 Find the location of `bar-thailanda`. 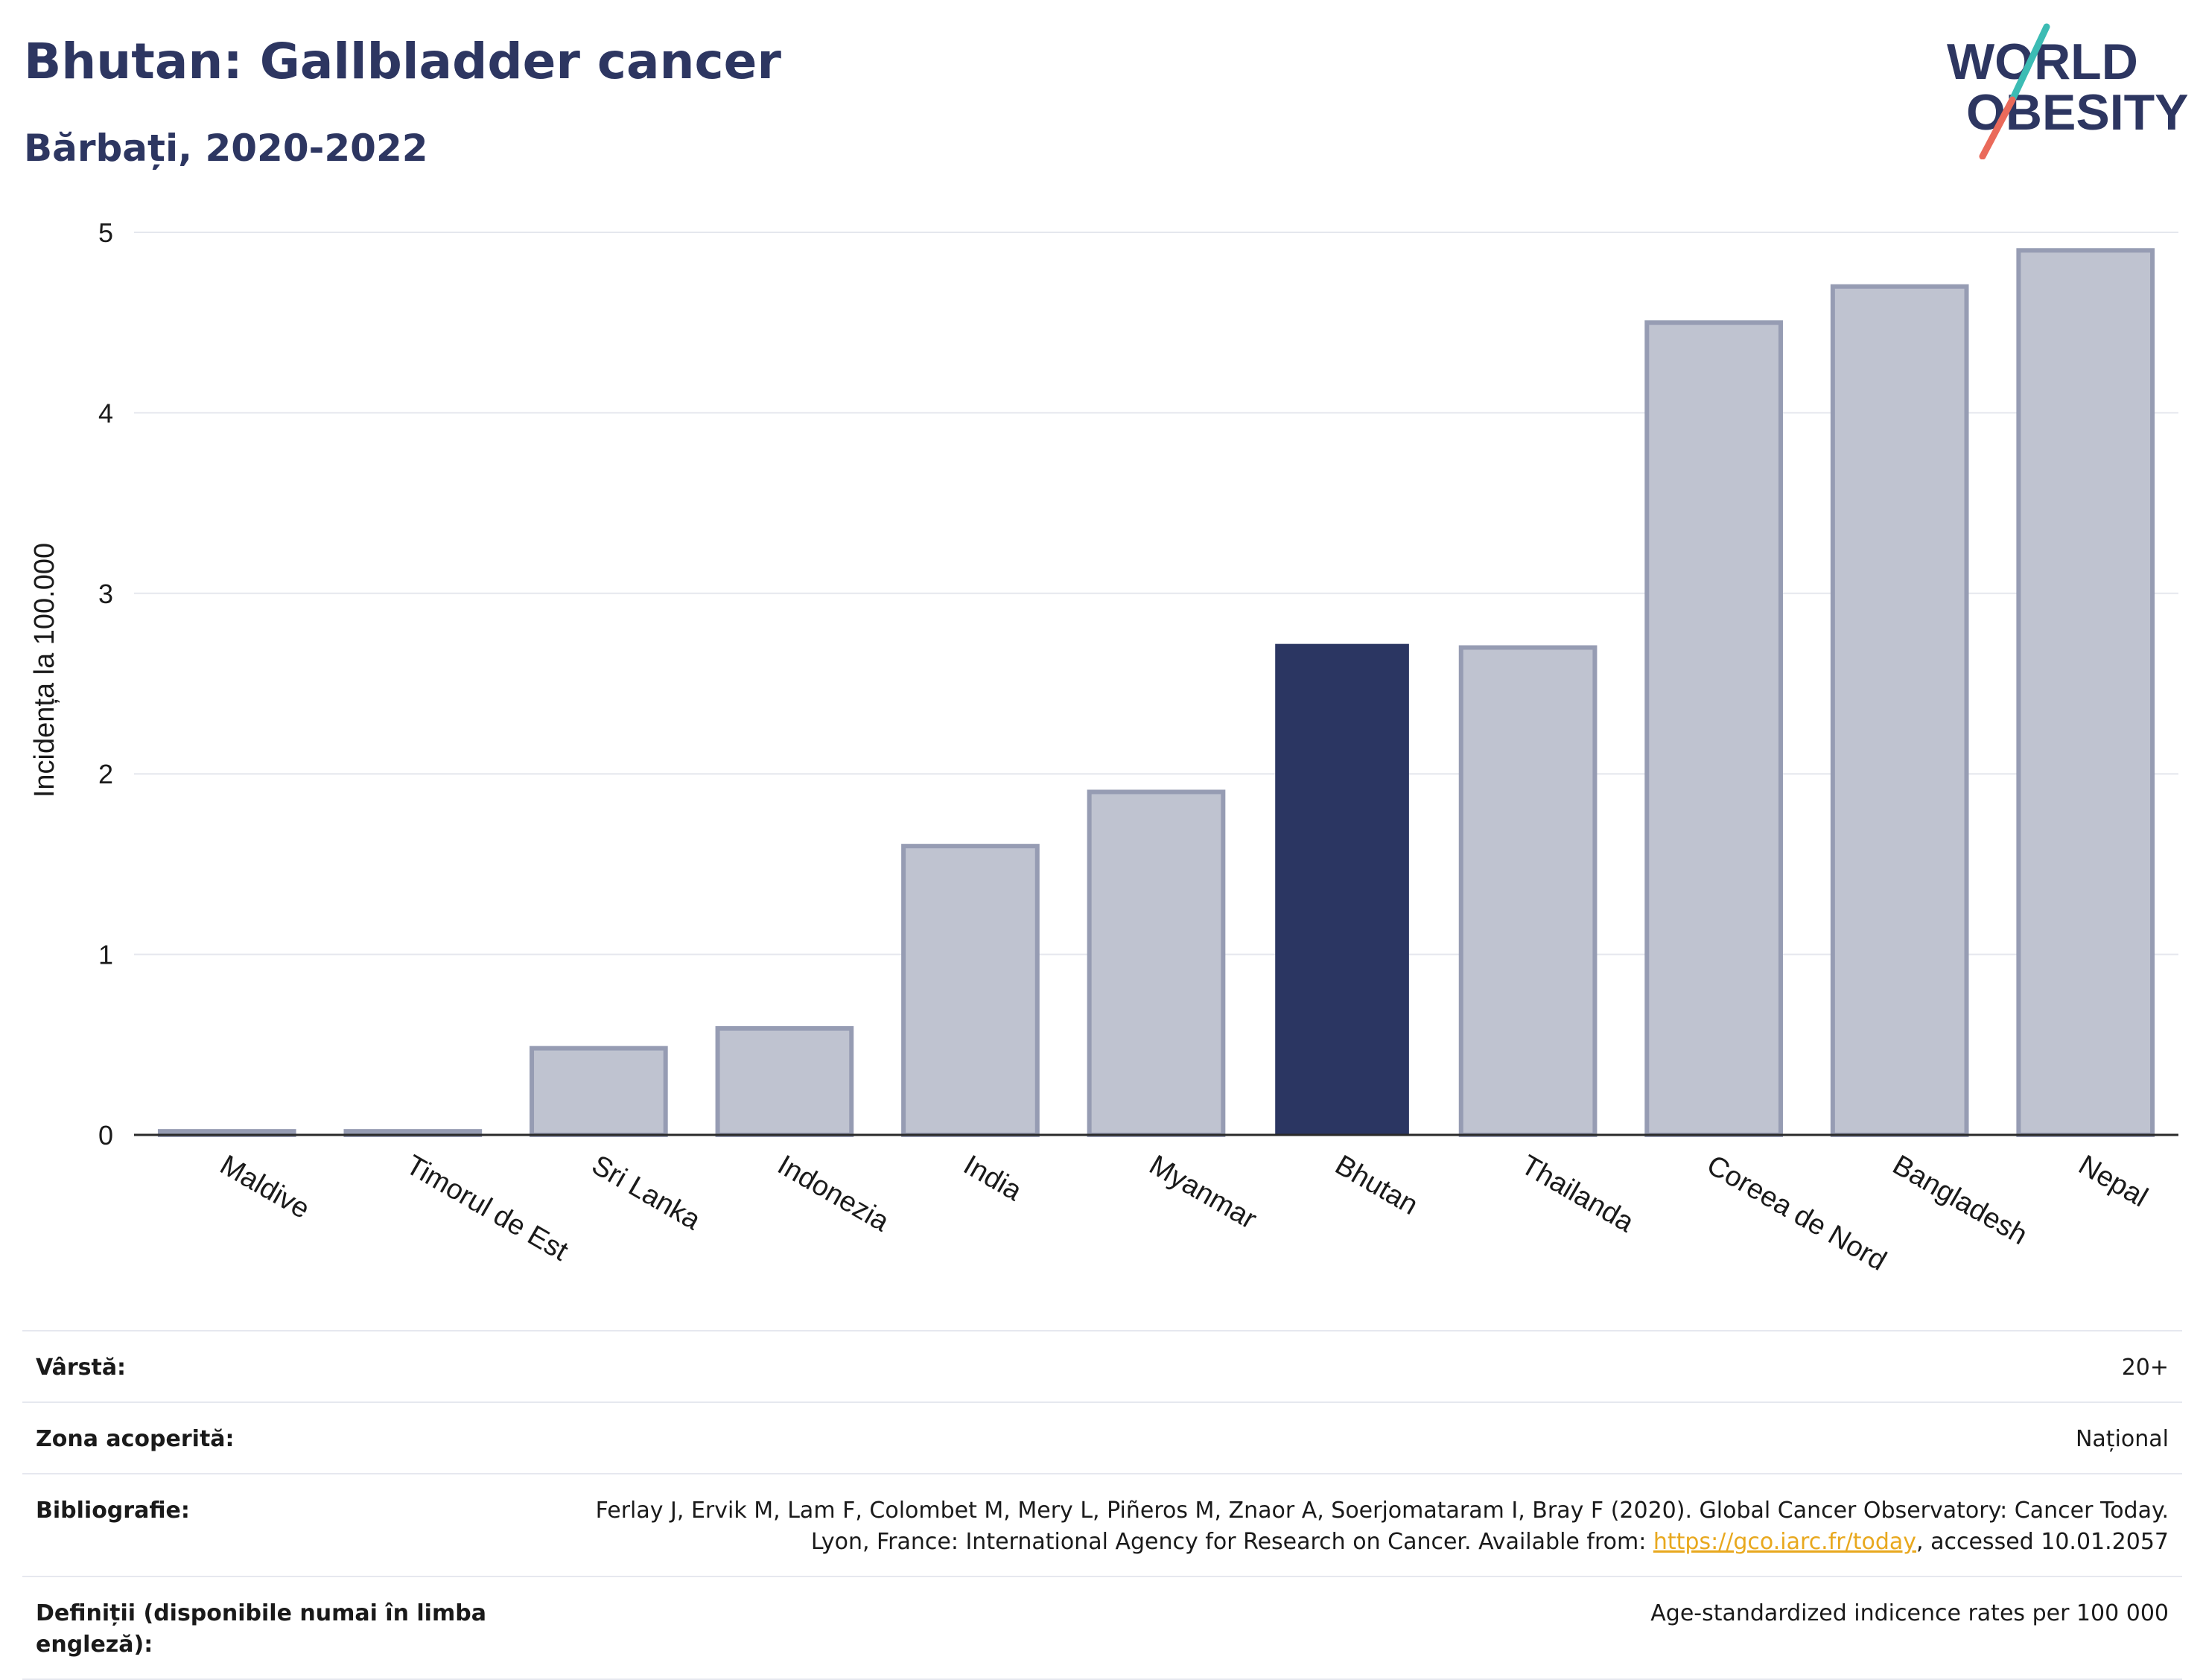

bar-thailanda is located at coordinates (1528, 891).